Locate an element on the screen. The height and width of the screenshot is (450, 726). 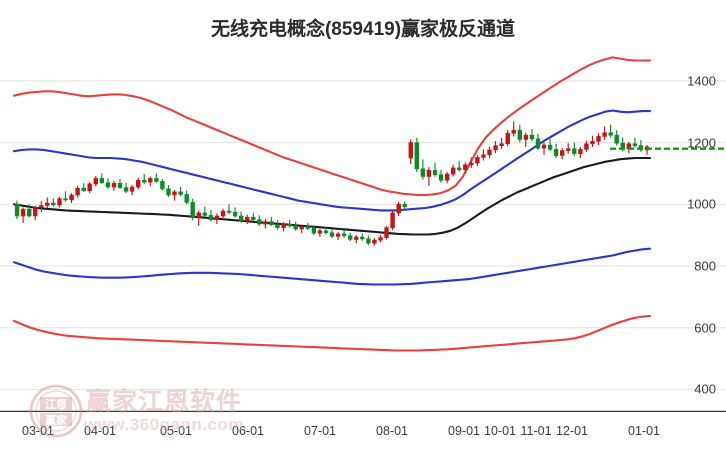
y-tick-label: 1000 is located at coordinates (701, 204).